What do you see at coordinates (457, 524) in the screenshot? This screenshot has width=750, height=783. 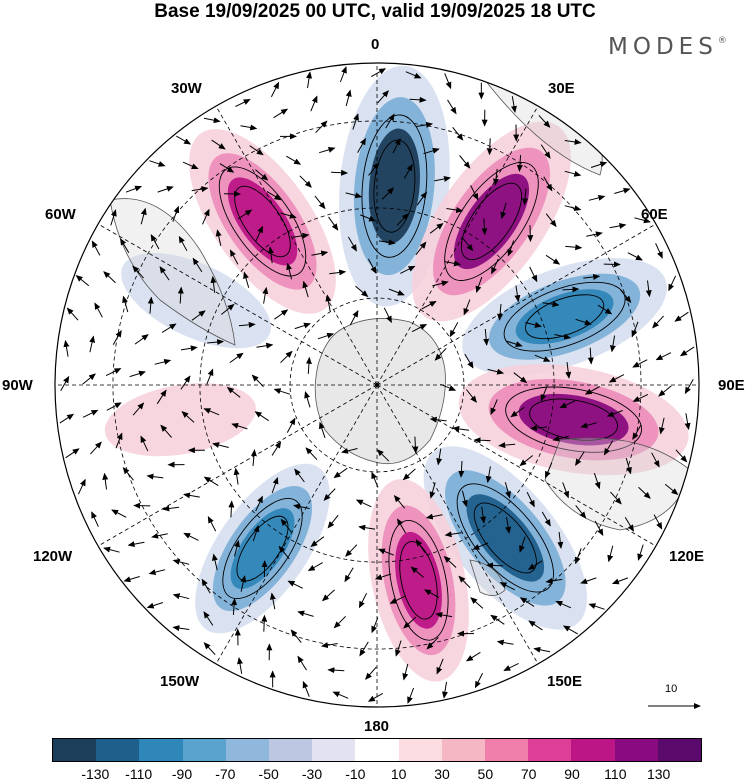 I see `meridian-line` at bounding box center [457, 524].